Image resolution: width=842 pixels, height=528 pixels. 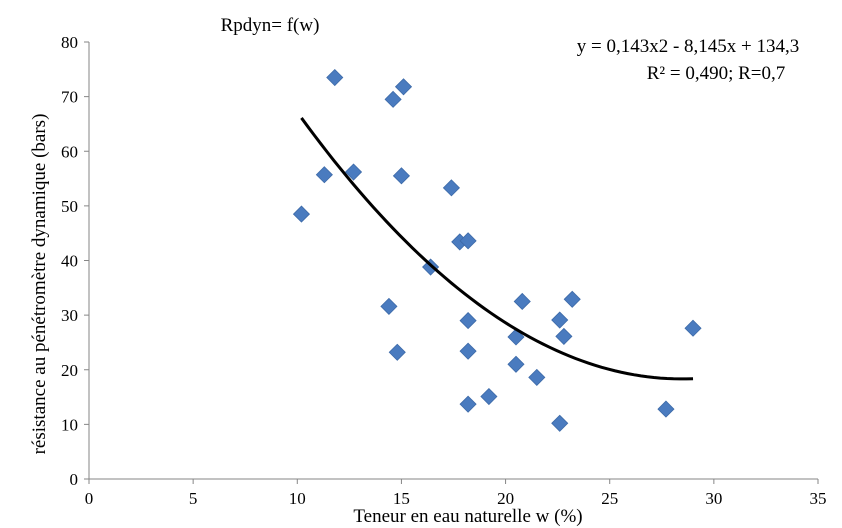 What do you see at coordinates (69, 206) in the screenshot?
I see `y-tick-label: 50` at bounding box center [69, 206].